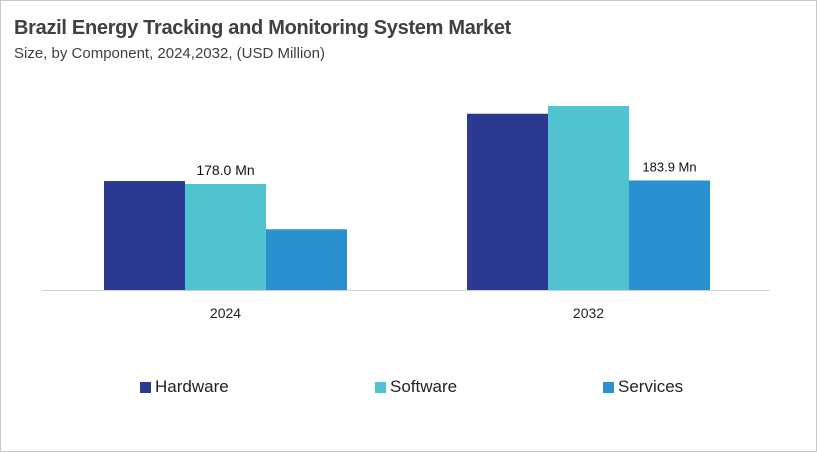 This screenshot has height=452, width=817. I want to click on bar-software-2024, so click(225, 237).